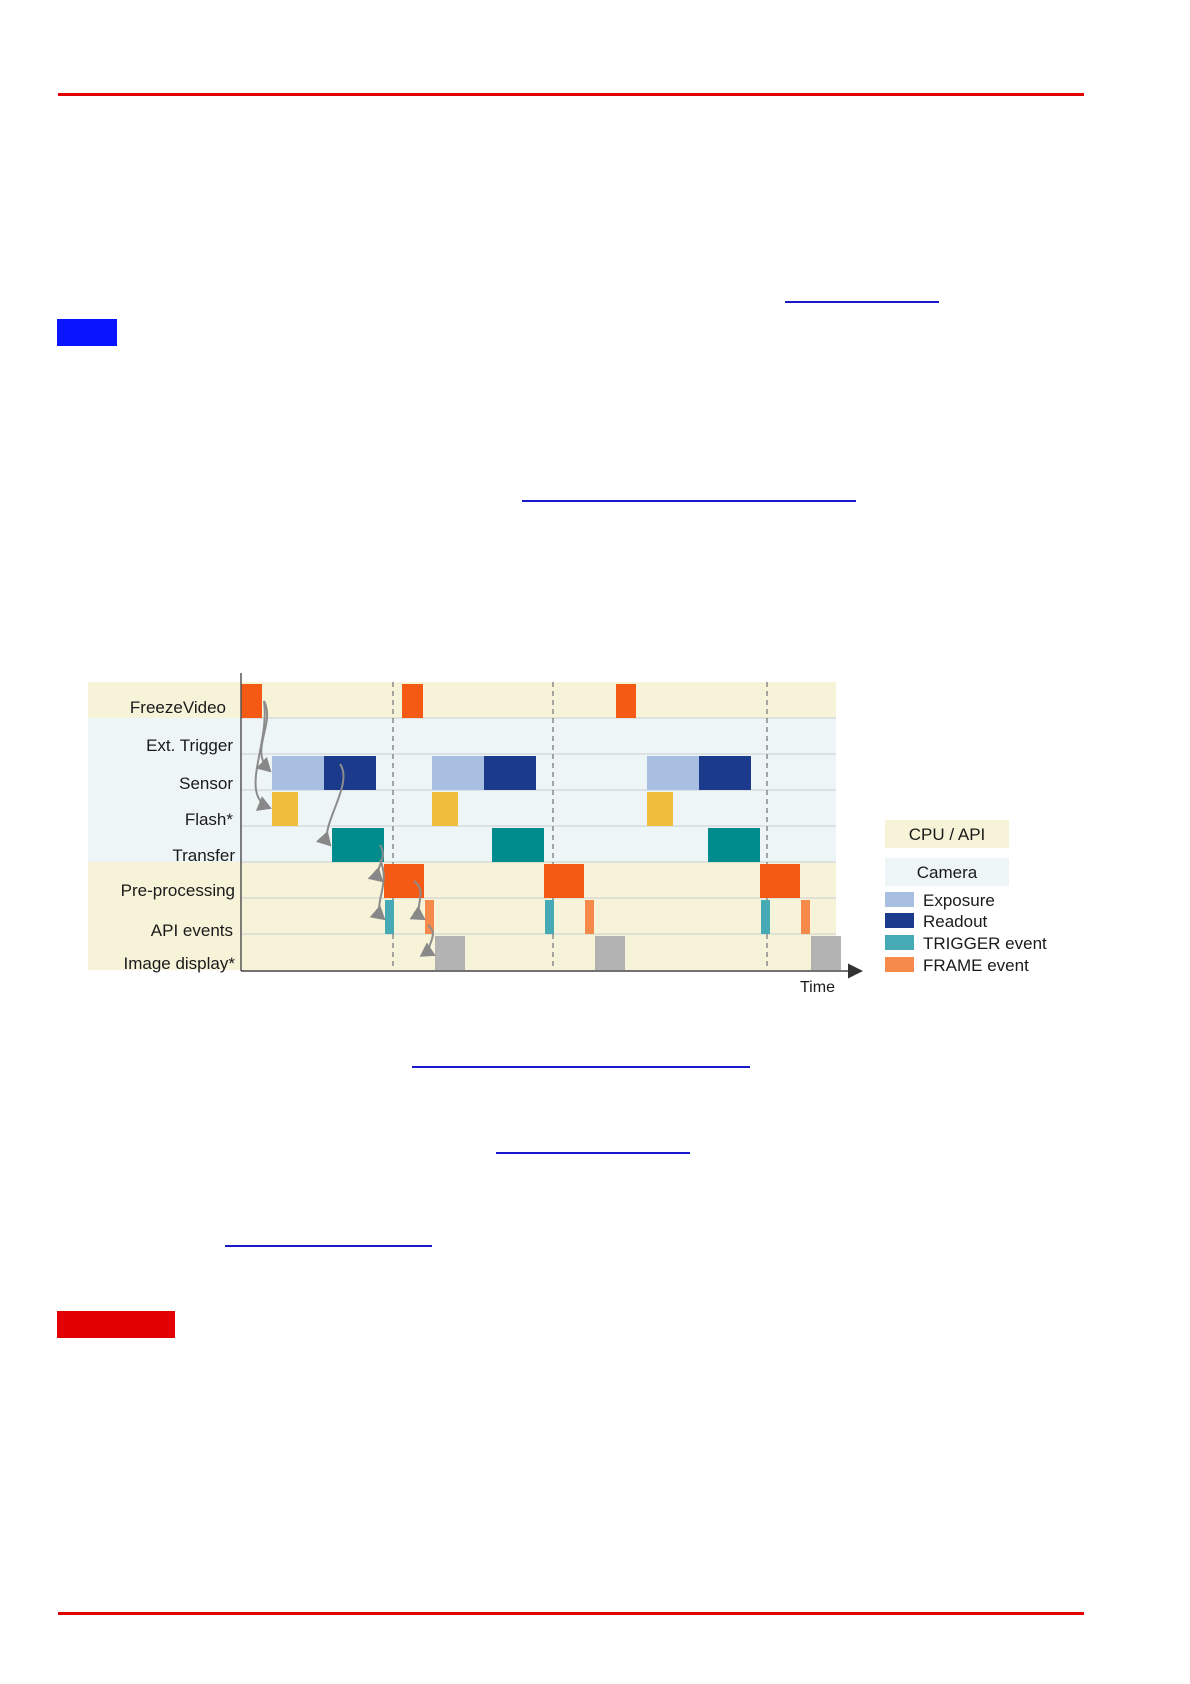 The image size is (1190, 1684). Describe the element at coordinates (178, 890) in the screenshot. I see `lane-label-pre-processing: Pre-processing` at that location.